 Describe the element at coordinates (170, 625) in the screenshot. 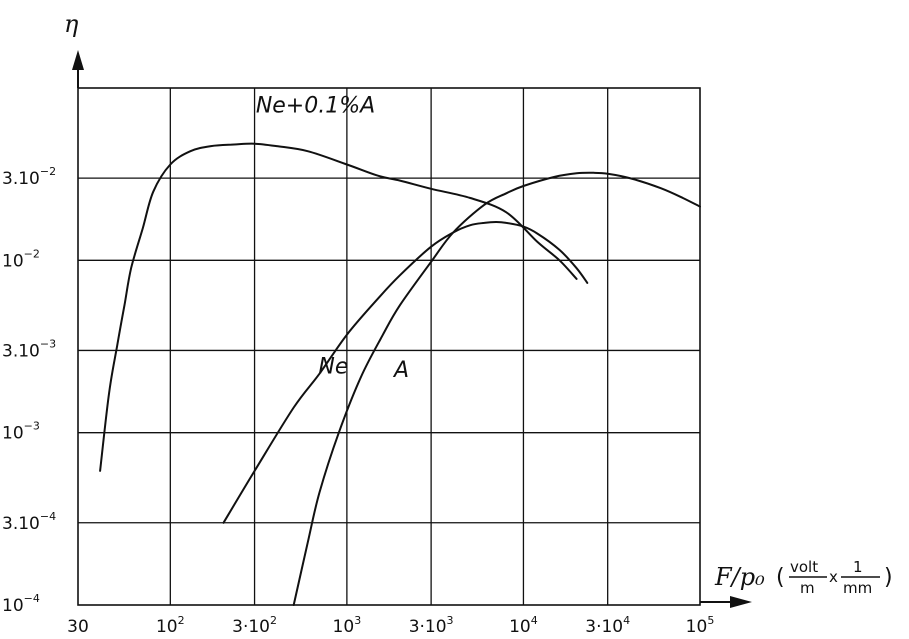

I see `x-tick-label: 10²` at that location.